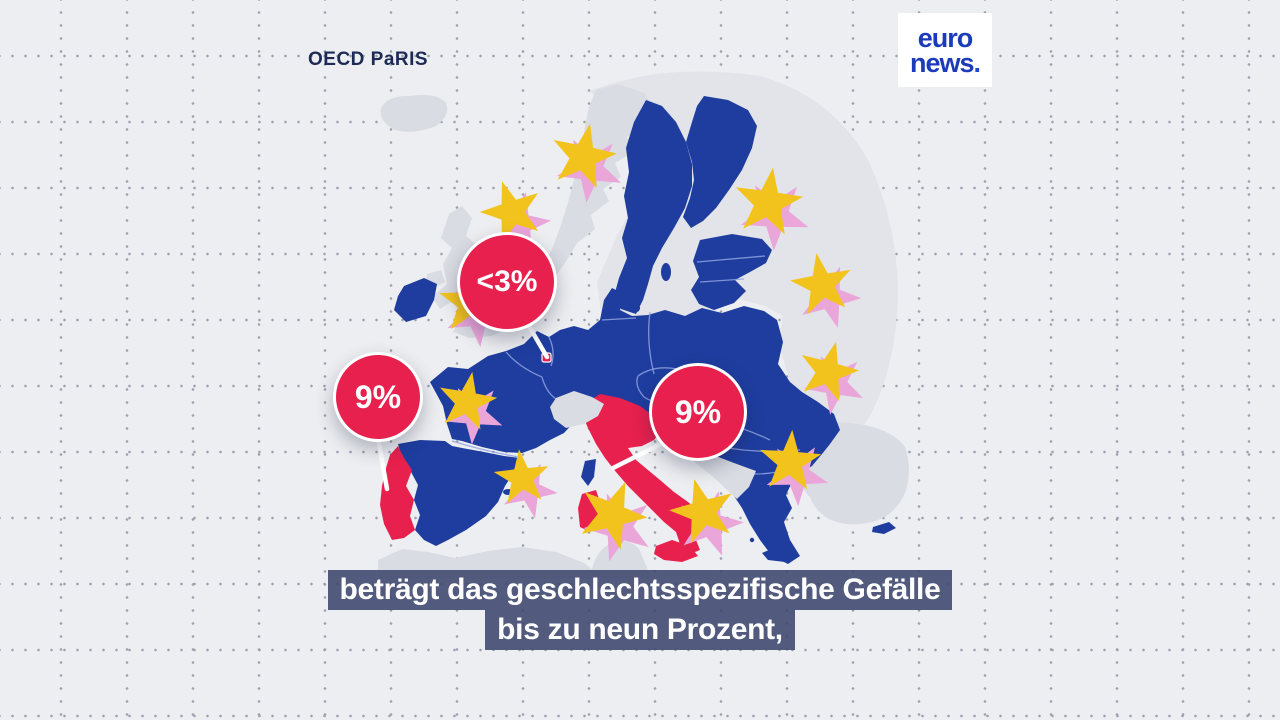  Describe the element at coordinates (519, 405) in the screenshot. I see `callout-pointers` at that location.